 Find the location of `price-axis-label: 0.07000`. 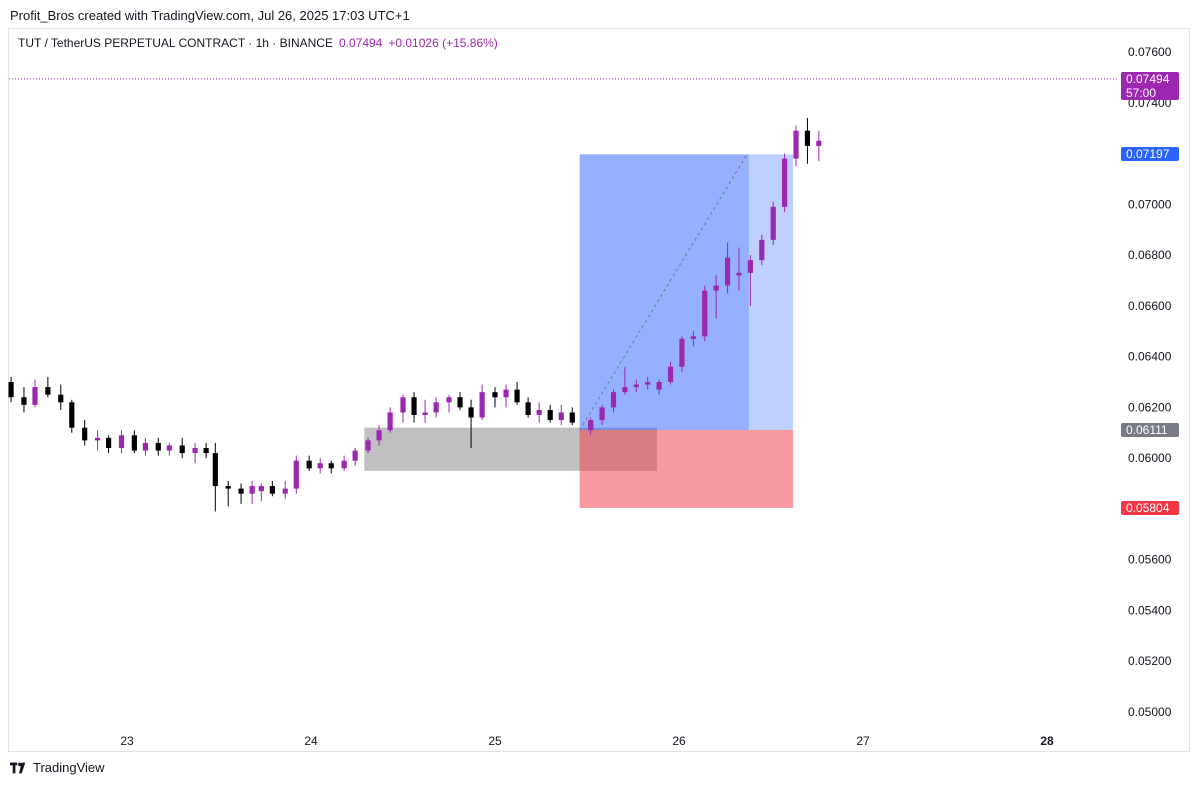

price-axis-label: 0.07000 is located at coordinates (1150, 204).